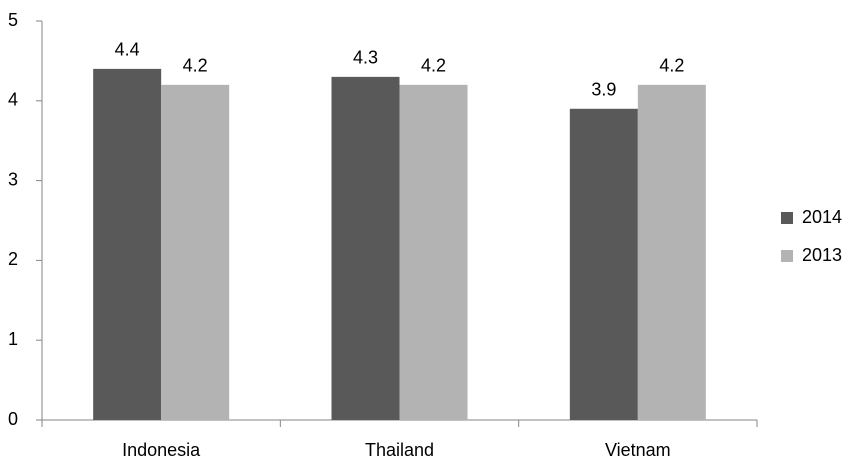 This screenshot has height=474, width=864. I want to click on x-tick-label: Vietnam, so click(638, 450).